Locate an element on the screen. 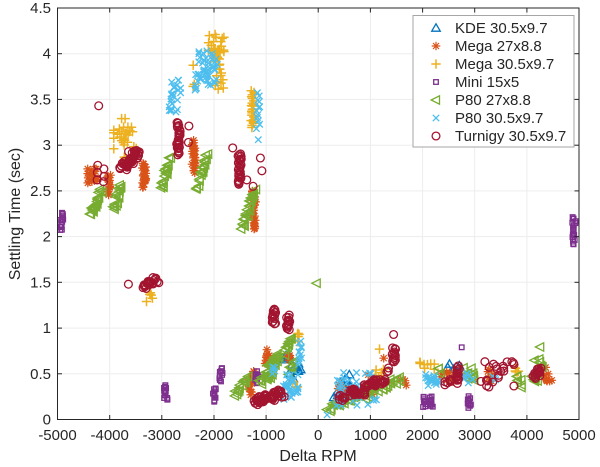  svg-text: -5000 is located at coordinates (57, 435).